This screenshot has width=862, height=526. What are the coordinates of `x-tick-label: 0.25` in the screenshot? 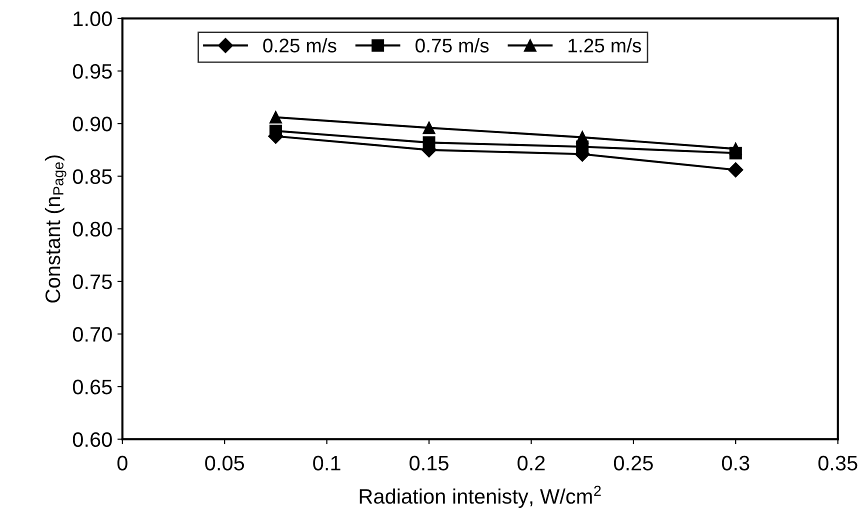 It's located at (633, 463).